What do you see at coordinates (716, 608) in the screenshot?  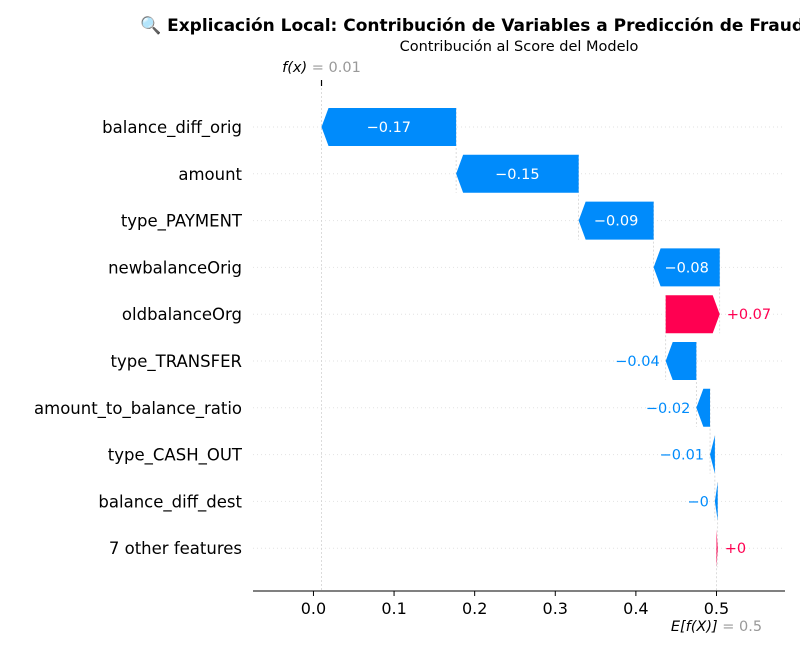 I see `x-tick-label: 0.5` at bounding box center [716, 608].